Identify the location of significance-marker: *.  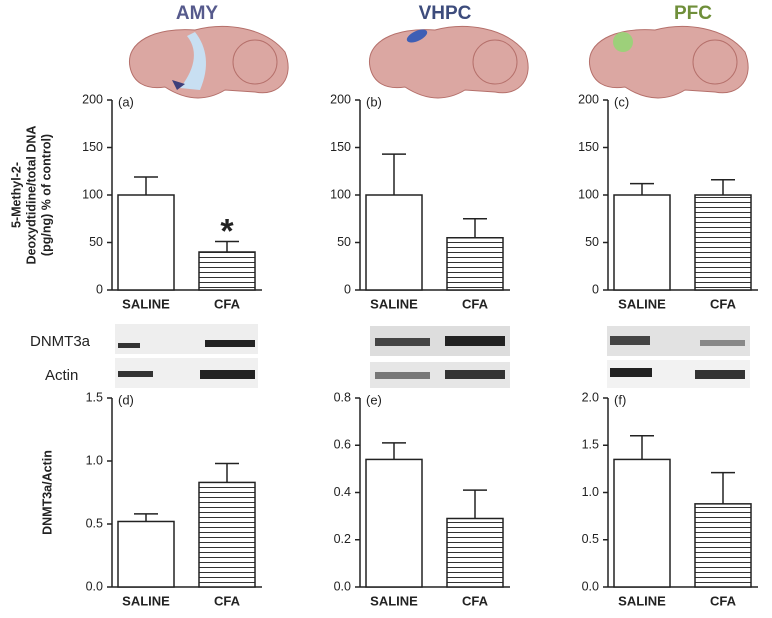
(227, 232).